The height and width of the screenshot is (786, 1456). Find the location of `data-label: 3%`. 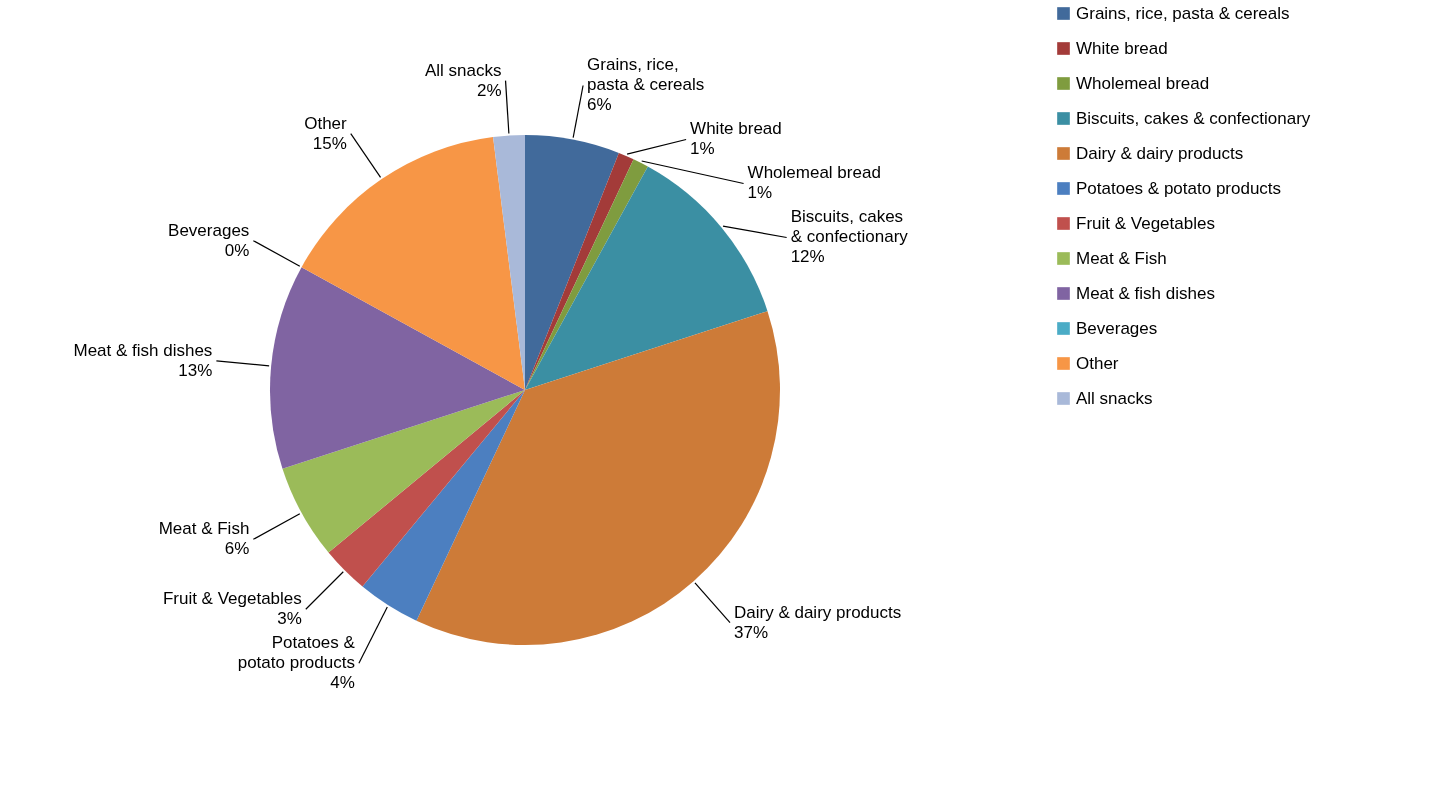

data-label: 3% is located at coordinates (289, 619).